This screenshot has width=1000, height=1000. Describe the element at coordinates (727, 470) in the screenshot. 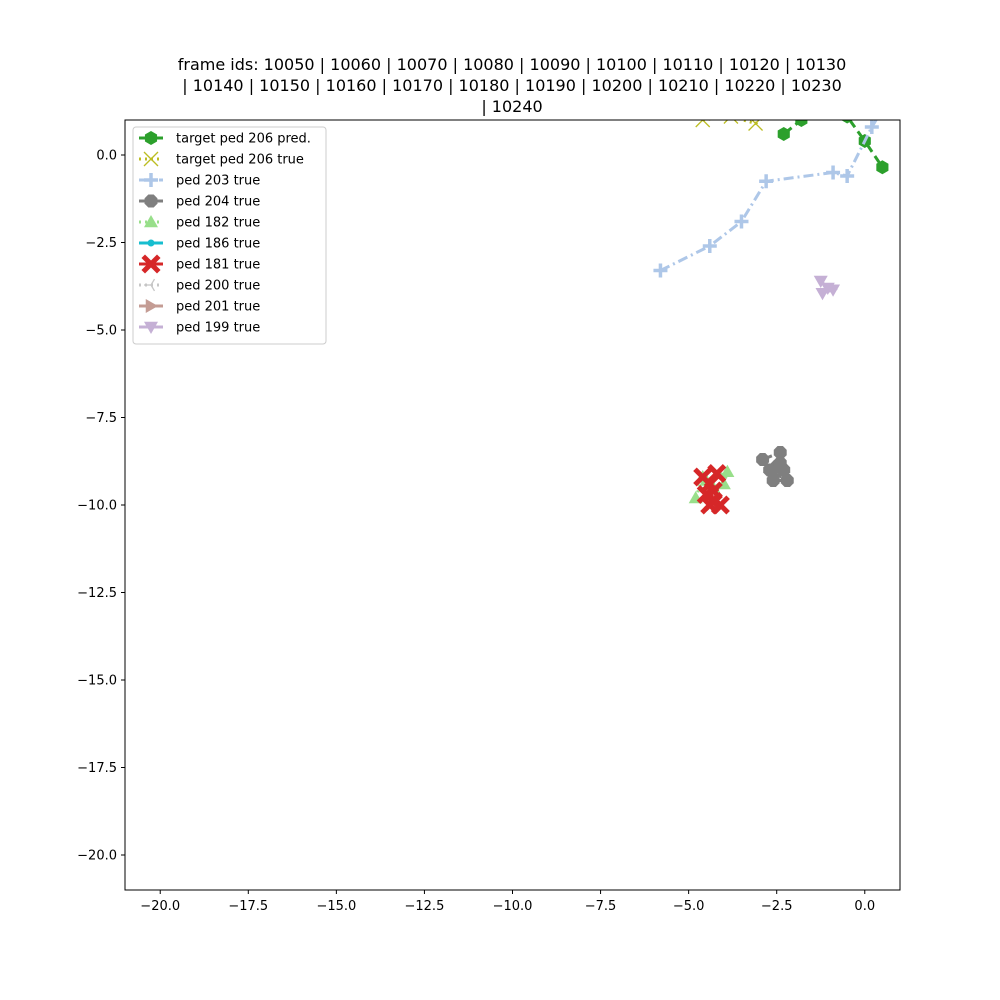

I see `data-point-ped-182-true` at that location.